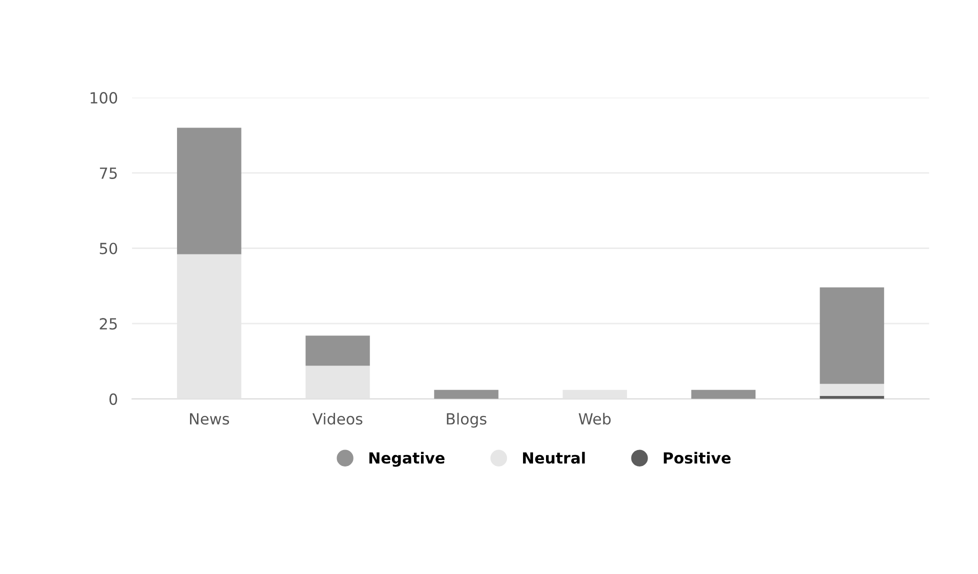  I want to click on x-tick-label: News, so click(210, 419).